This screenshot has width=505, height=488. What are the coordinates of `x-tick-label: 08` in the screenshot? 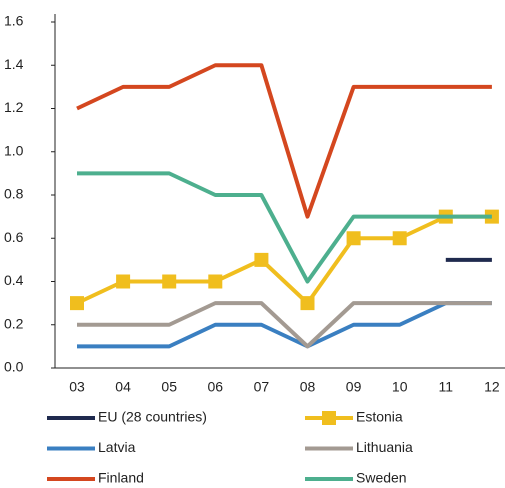 It's located at (308, 387).